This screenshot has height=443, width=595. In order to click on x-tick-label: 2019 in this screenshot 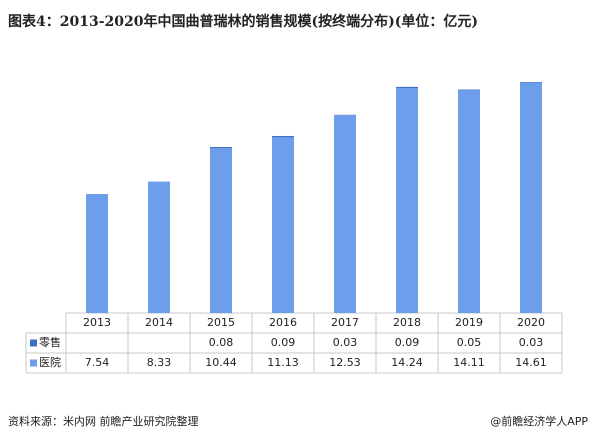, I will do `click(469, 322)`.